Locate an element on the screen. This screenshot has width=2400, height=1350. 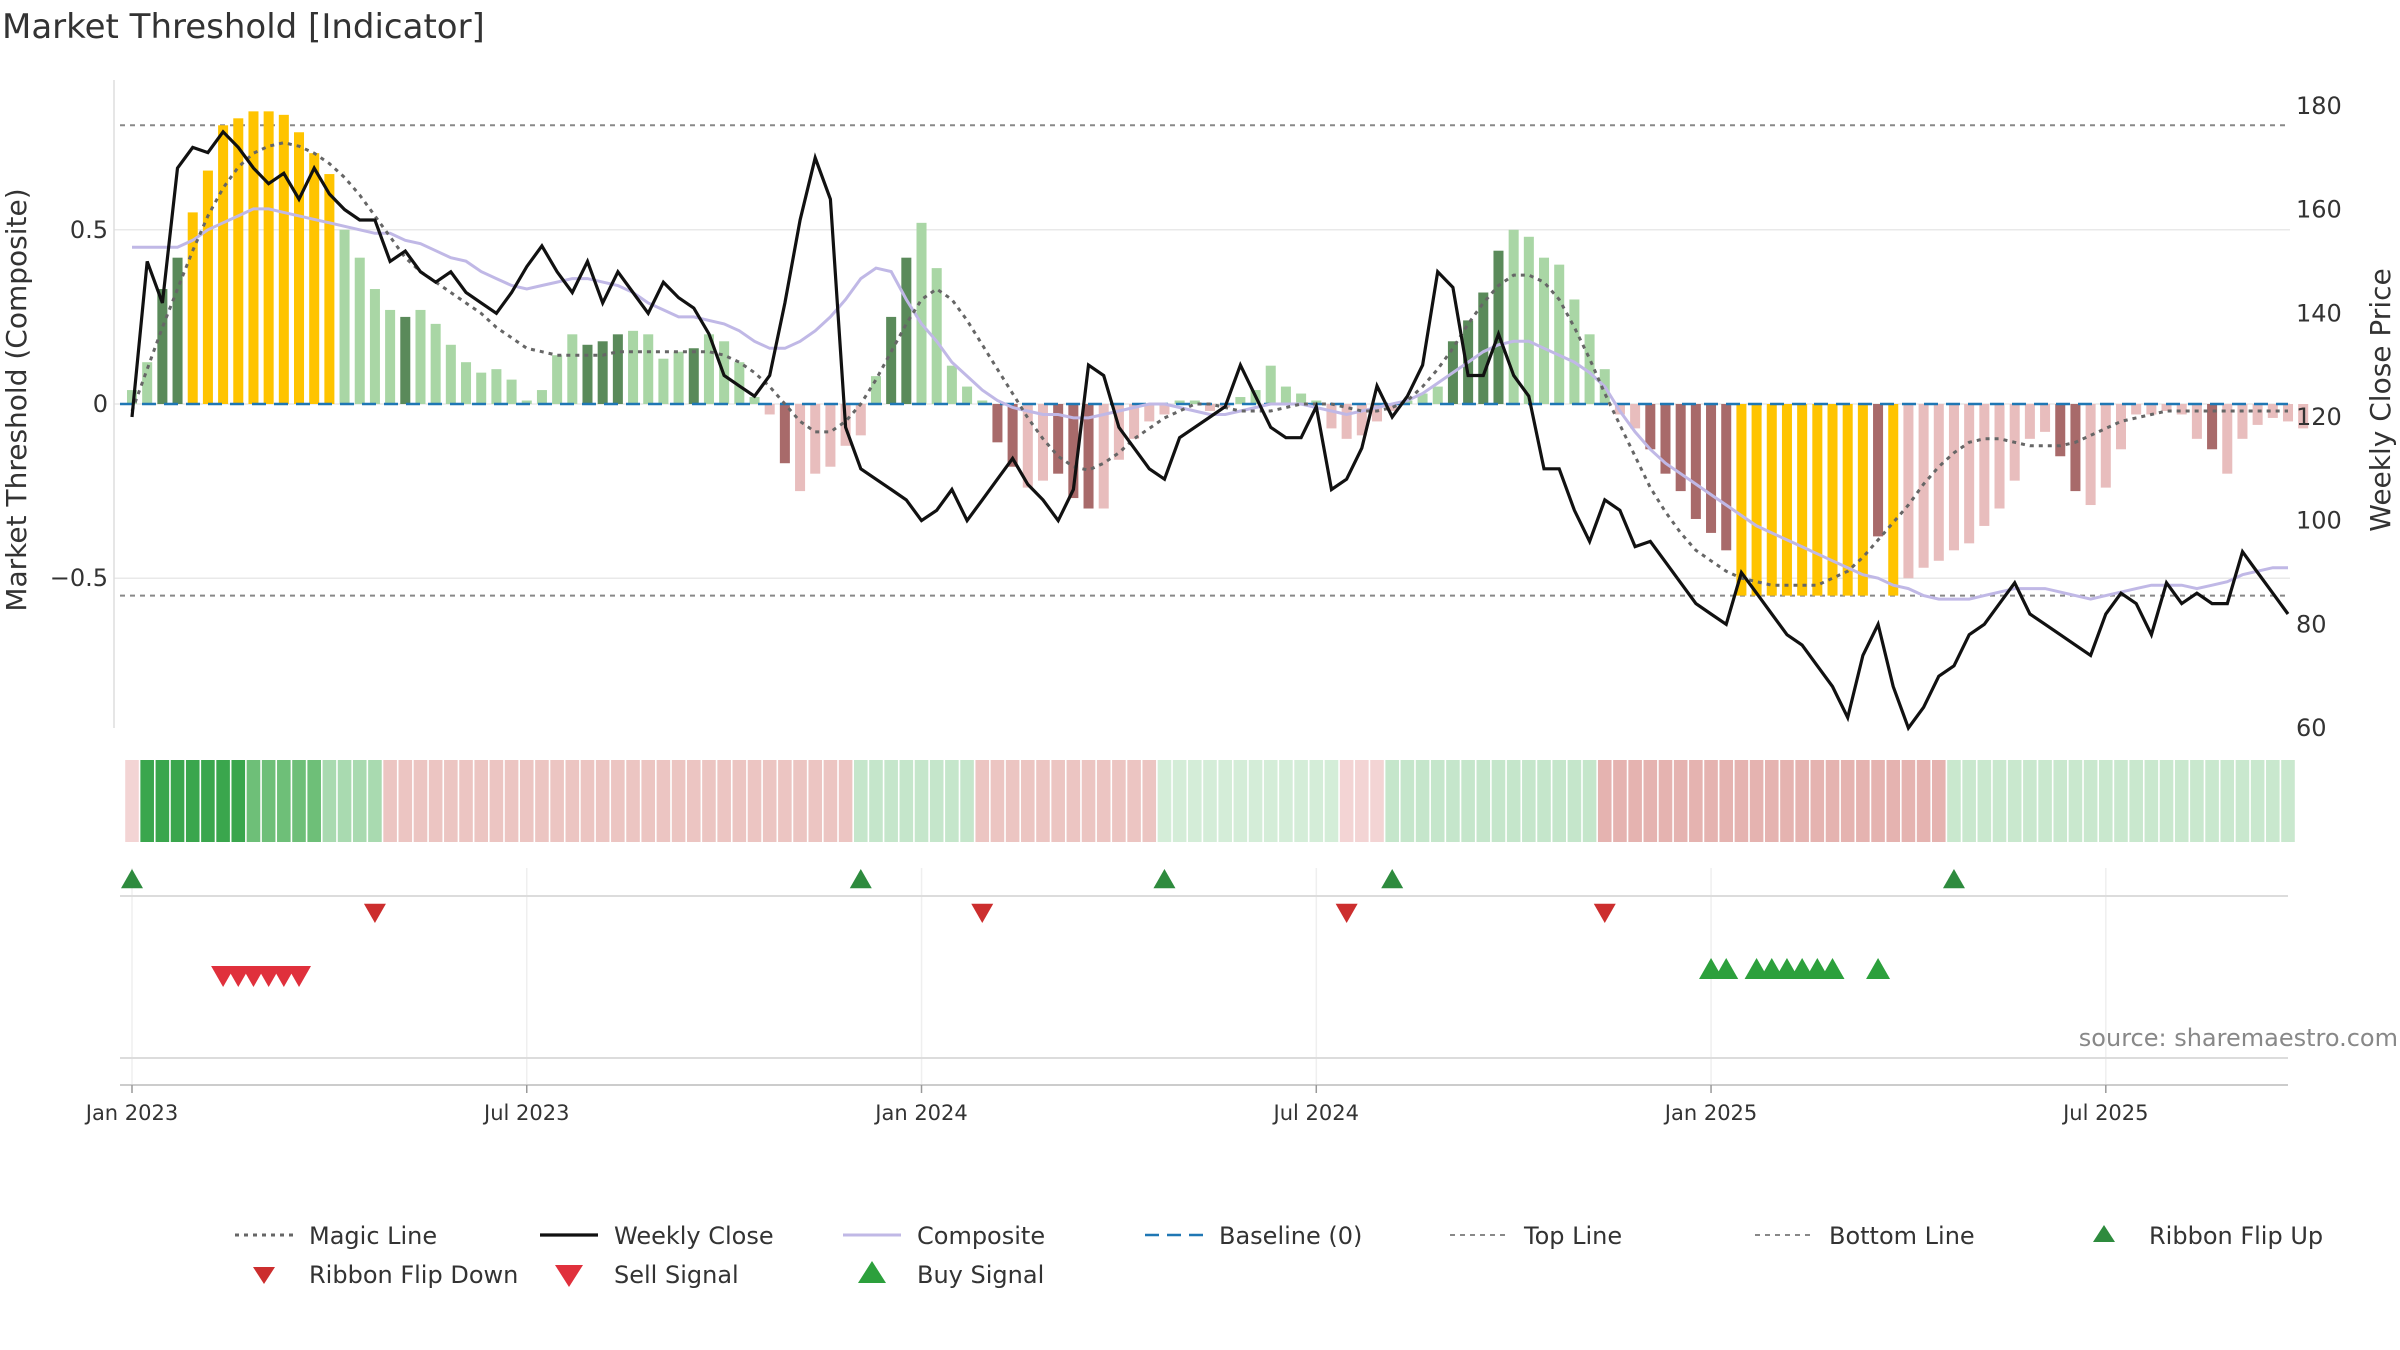
ribbon-flip-down-marker is located at coordinates (1604, 913).